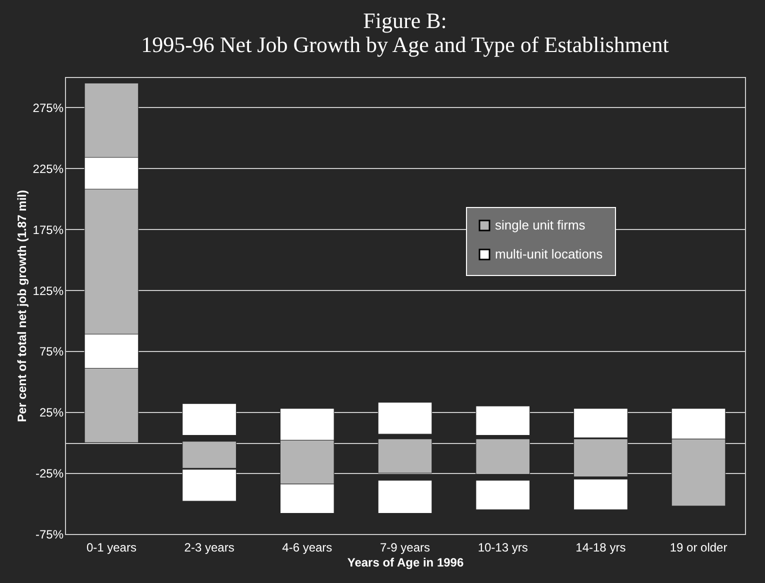 Image resolution: width=765 pixels, height=583 pixels. I want to click on x-axis-title: Years of Age in 1996, so click(405, 563).